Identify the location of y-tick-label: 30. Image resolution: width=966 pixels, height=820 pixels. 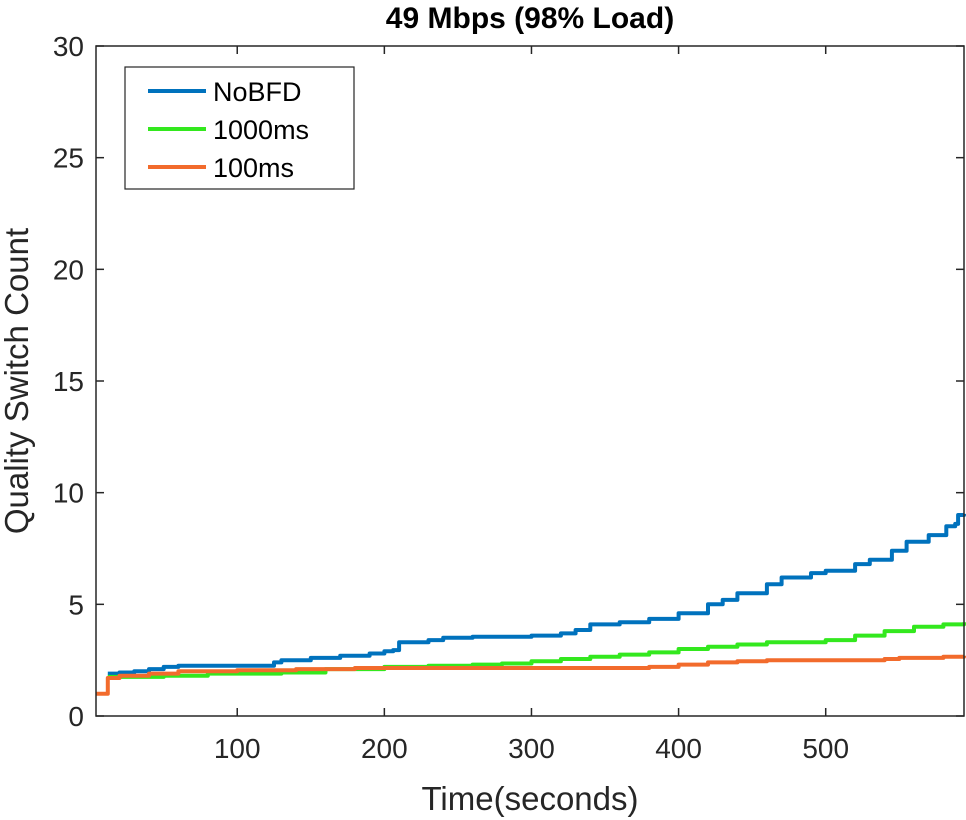
(68, 46).